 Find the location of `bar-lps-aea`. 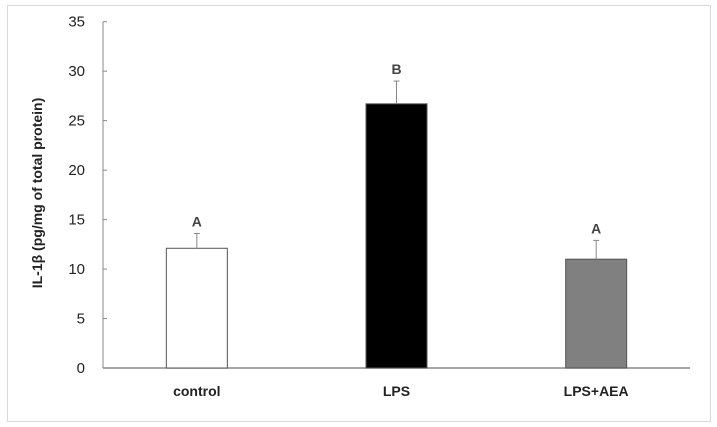

bar-lps-aea is located at coordinates (596, 313).